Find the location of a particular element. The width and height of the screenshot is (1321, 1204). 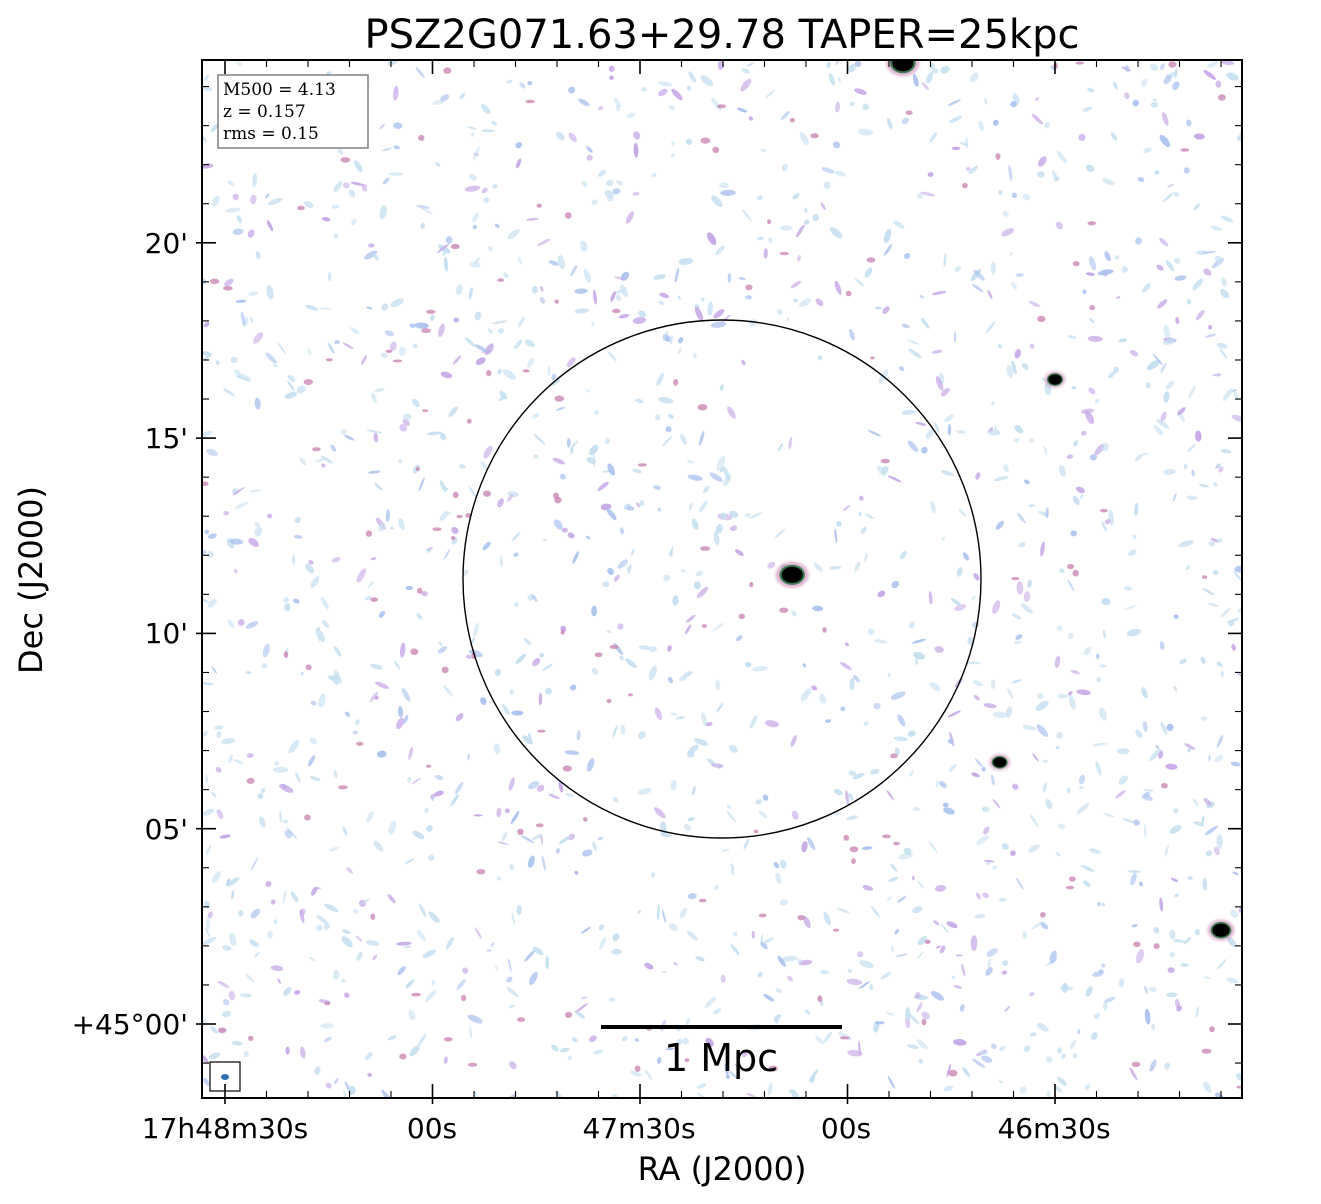

scale-bar-label: 1 Mpc is located at coordinates (721, 1058).